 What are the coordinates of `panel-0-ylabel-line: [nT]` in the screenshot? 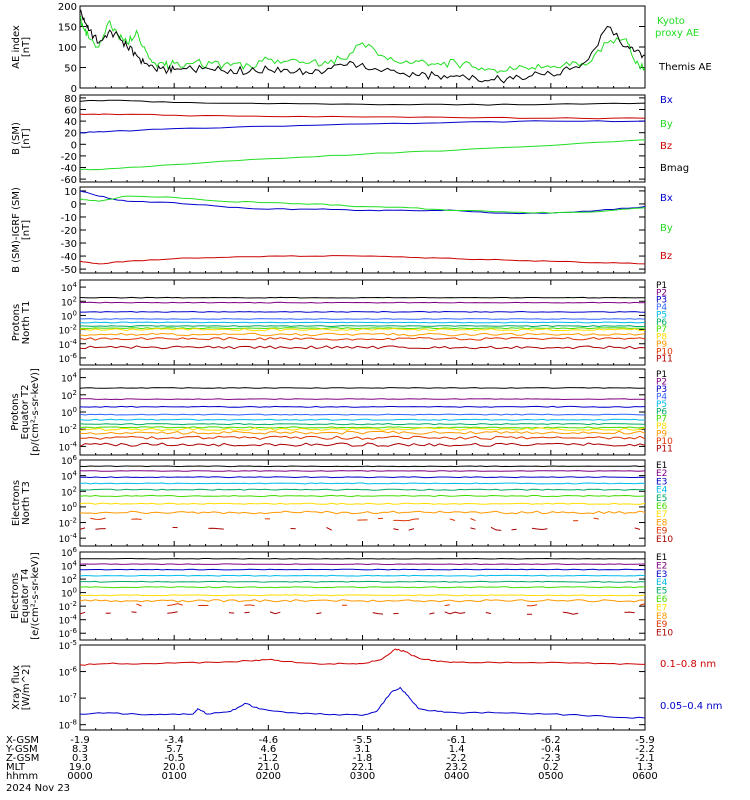 It's located at (26, 47).